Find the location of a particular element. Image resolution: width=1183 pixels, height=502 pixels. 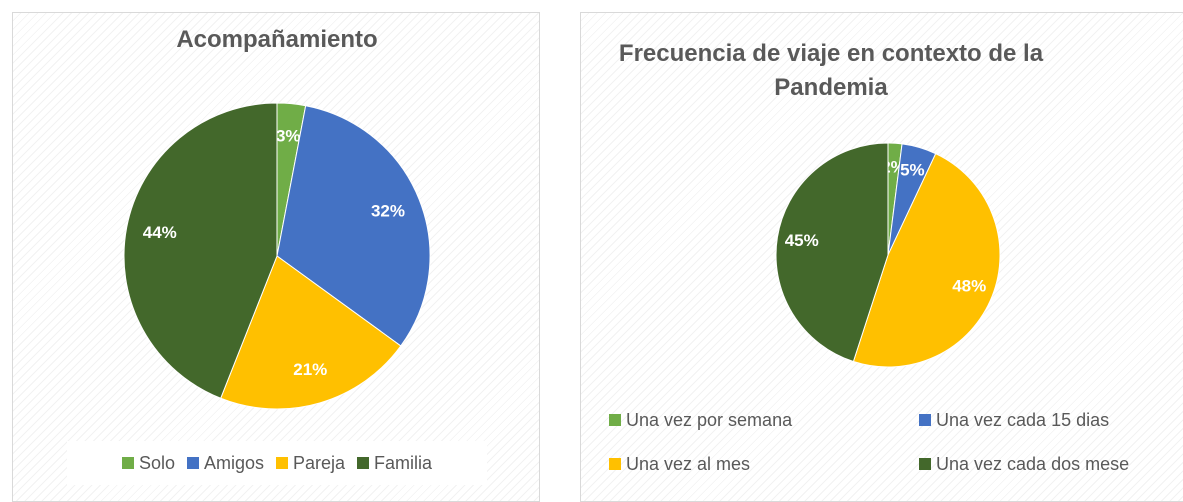

legend-label: Familia is located at coordinates (403, 462).